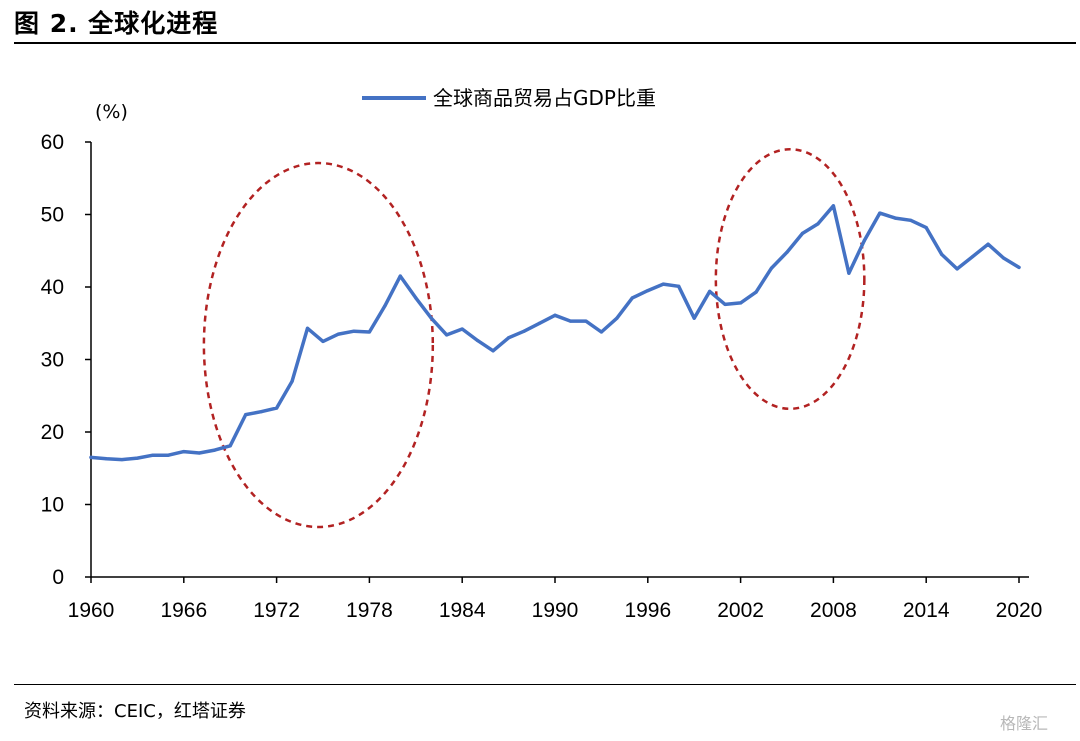 This screenshot has width=1080, height=741. What do you see at coordinates (111, 112) in the screenshot?
I see `y-axis-unit-label: (%)` at bounding box center [111, 112].